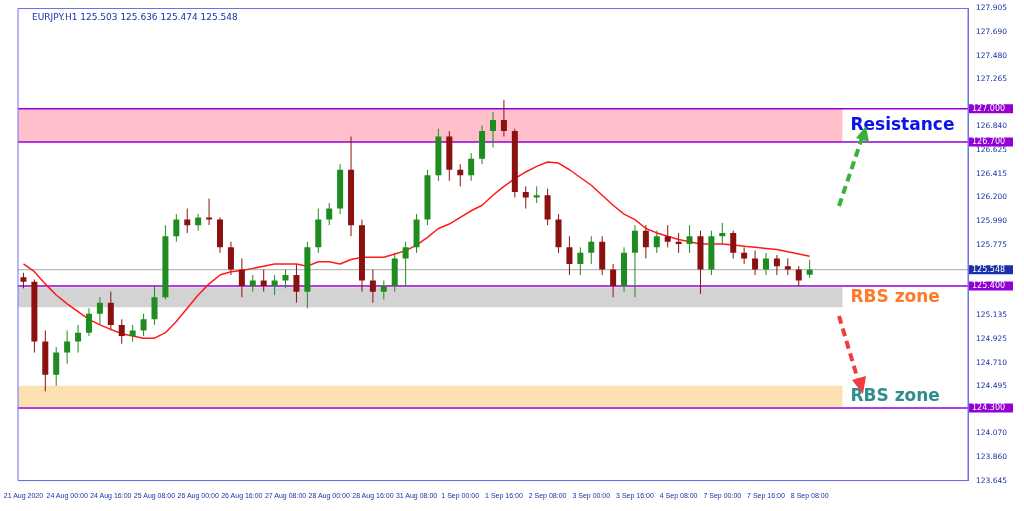 This screenshot has height=511, width=1024. What do you see at coordinates (989, 108) in the screenshot?
I see `ref-line-label: 127.000` at bounding box center [989, 108].